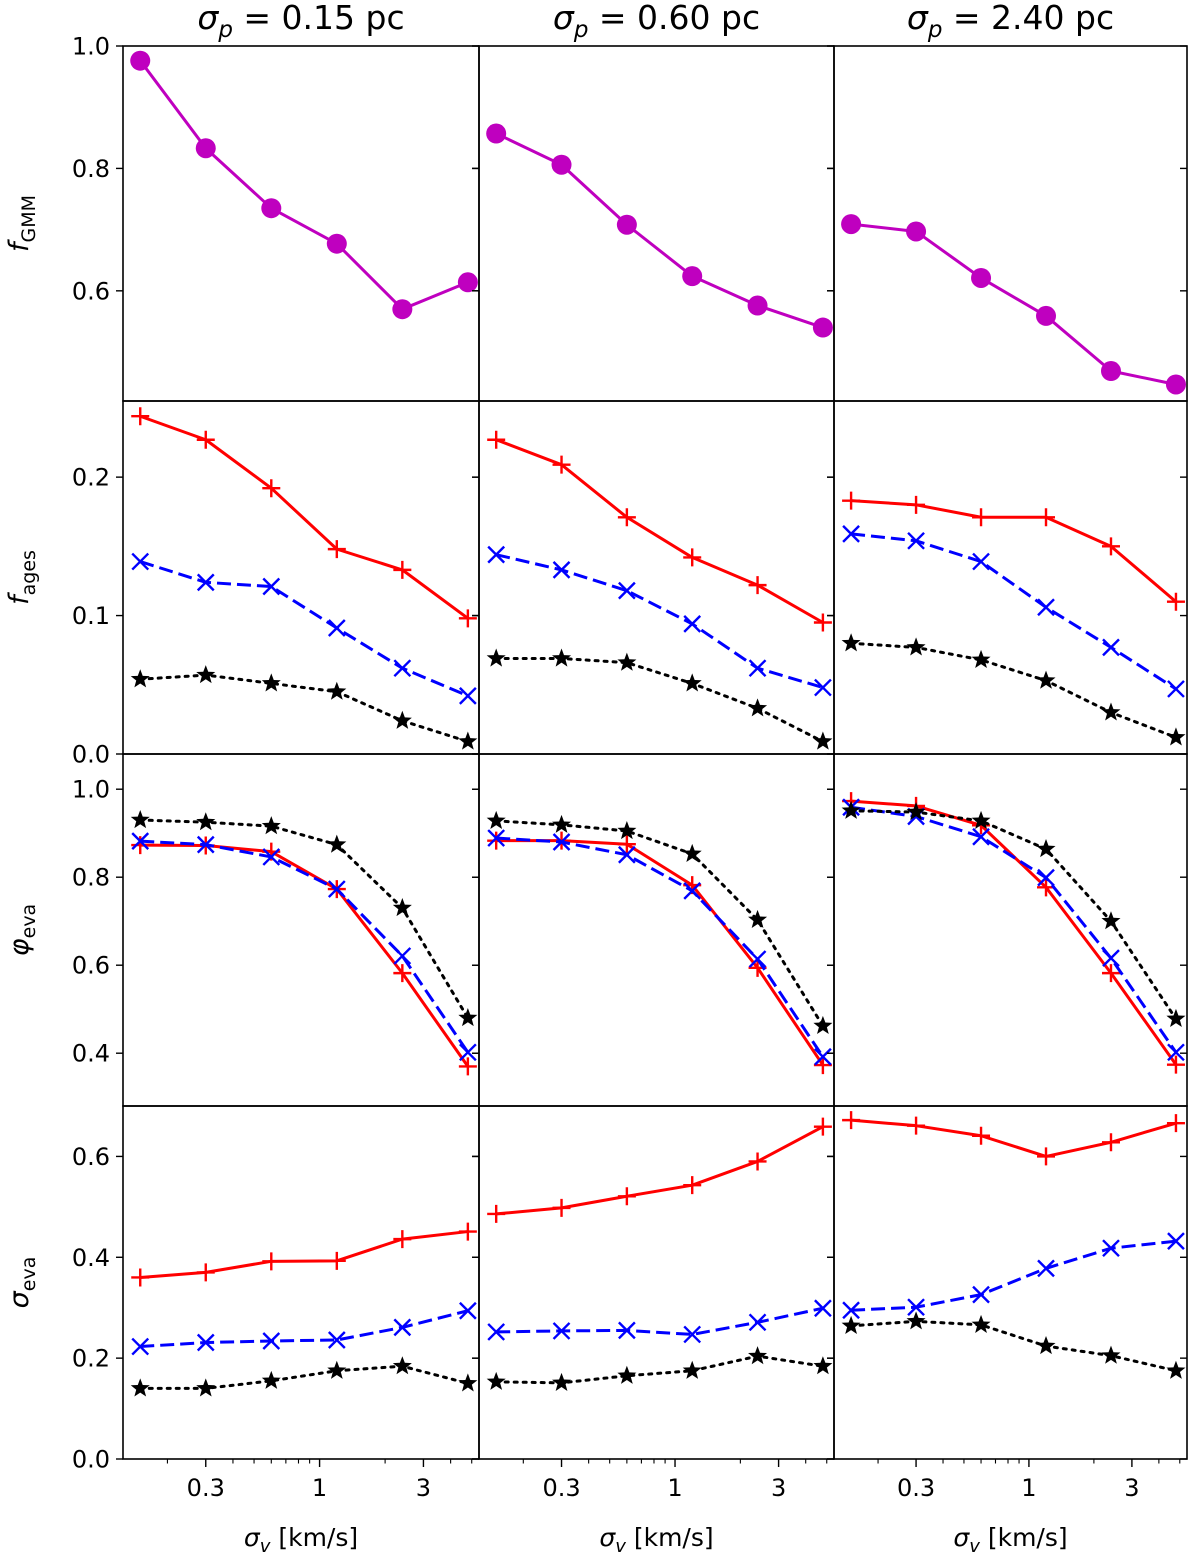 The height and width of the screenshot is (1556, 1200). I want to click on column-title: σp = 0.60 pc, so click(656, 21).